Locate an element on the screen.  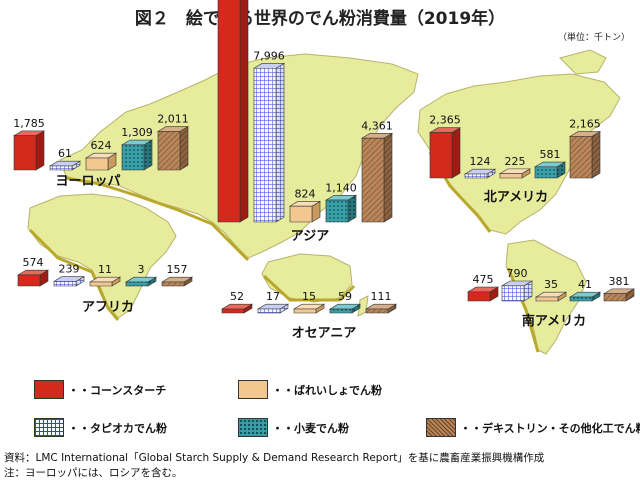
legend-item-wheat: ・・小麦でん粉 is located at coordinates (293, 427).